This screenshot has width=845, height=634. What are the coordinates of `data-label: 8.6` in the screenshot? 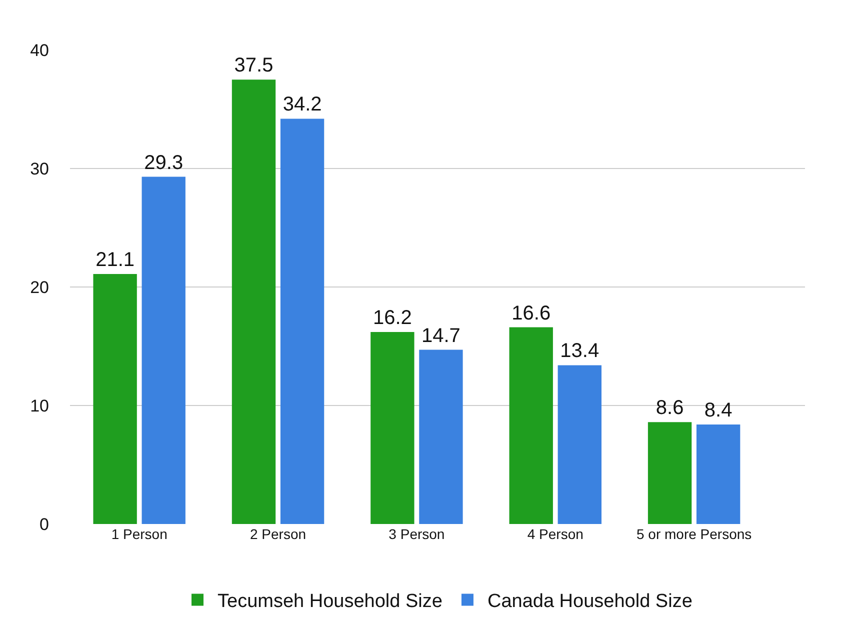 It's located at (670, 408).